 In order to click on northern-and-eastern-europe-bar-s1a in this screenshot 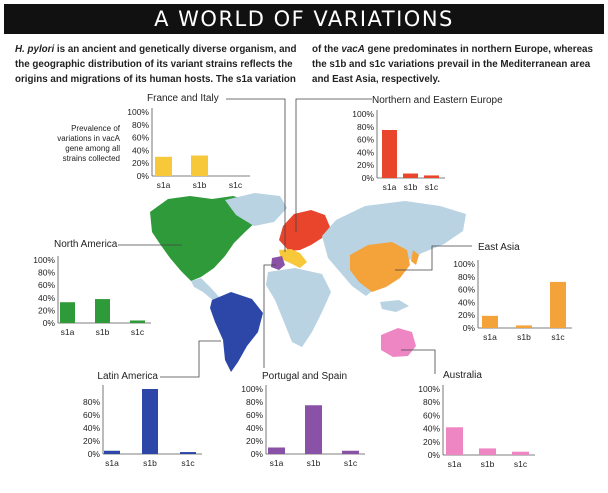, I will do `click(389, 154)`.